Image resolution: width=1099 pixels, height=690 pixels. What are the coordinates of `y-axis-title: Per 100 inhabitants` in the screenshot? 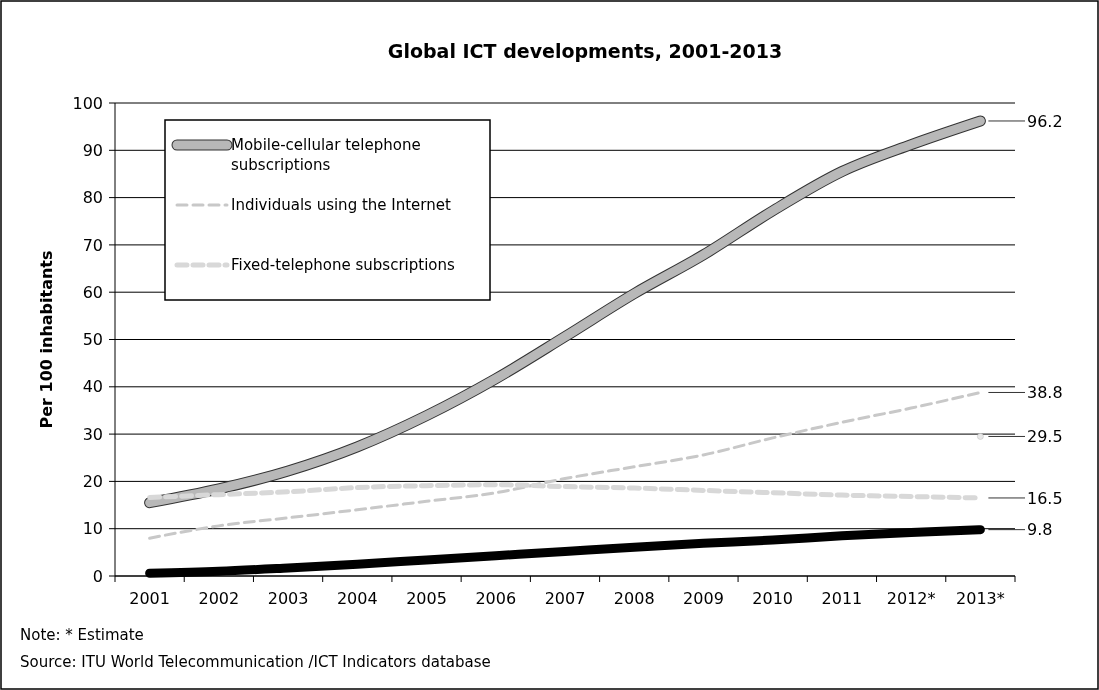 It's located at (46, 339).